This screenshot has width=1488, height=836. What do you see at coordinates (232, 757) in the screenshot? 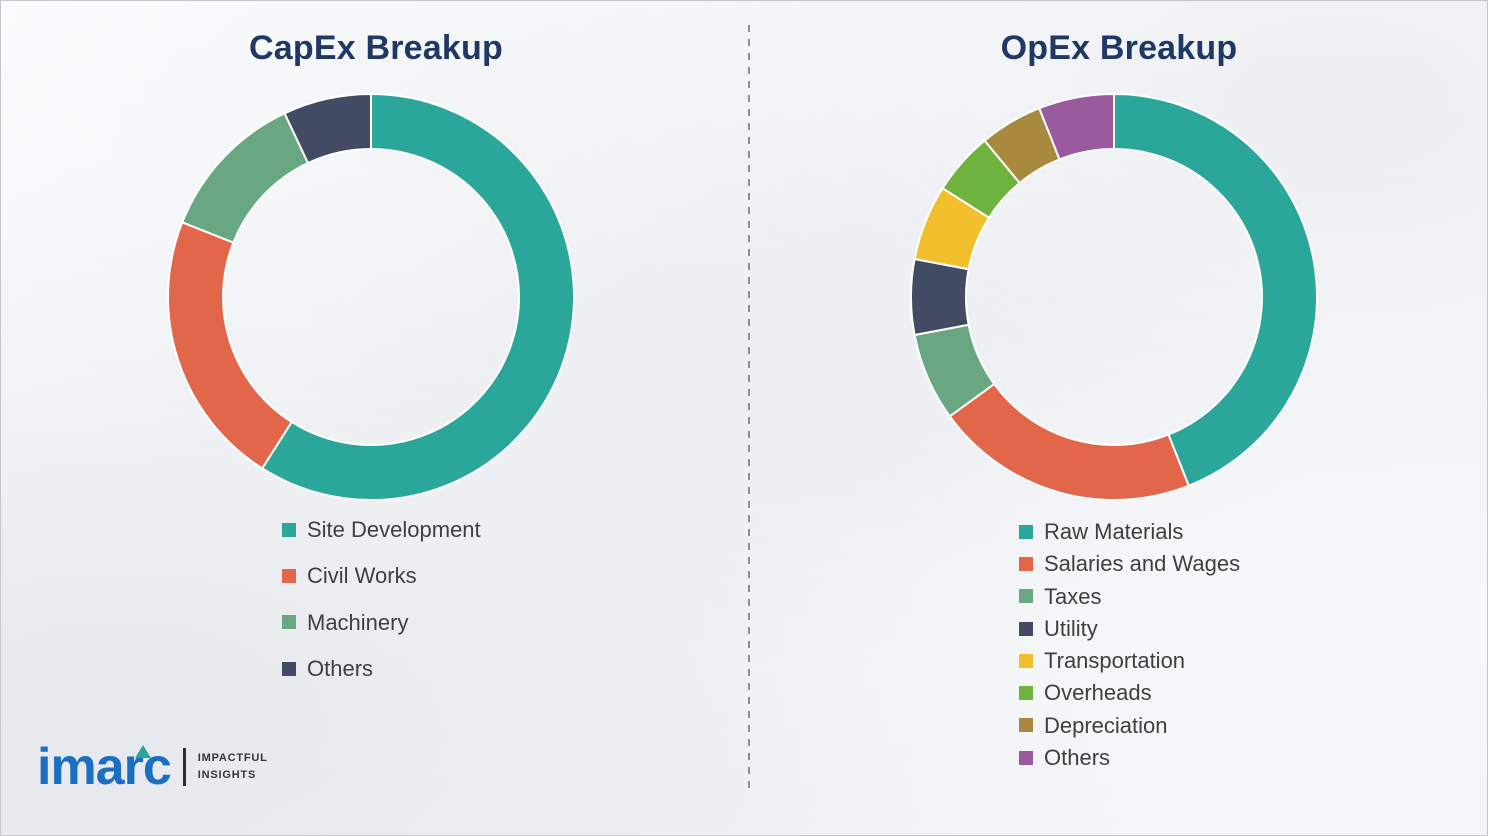
I see `logo-tagline-line1: IMPACTFUL` at bounding box center [232, 757].